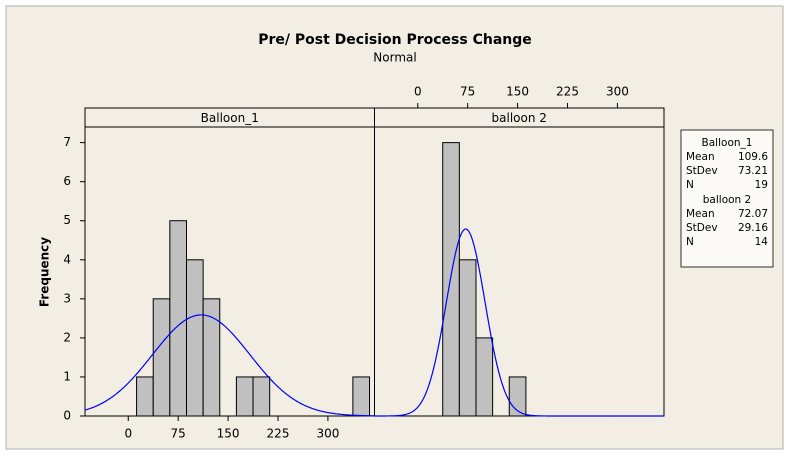  Describe the element at coordinates (67, 181) in the screenshot. I see `y-tick-label: 6` at that location.